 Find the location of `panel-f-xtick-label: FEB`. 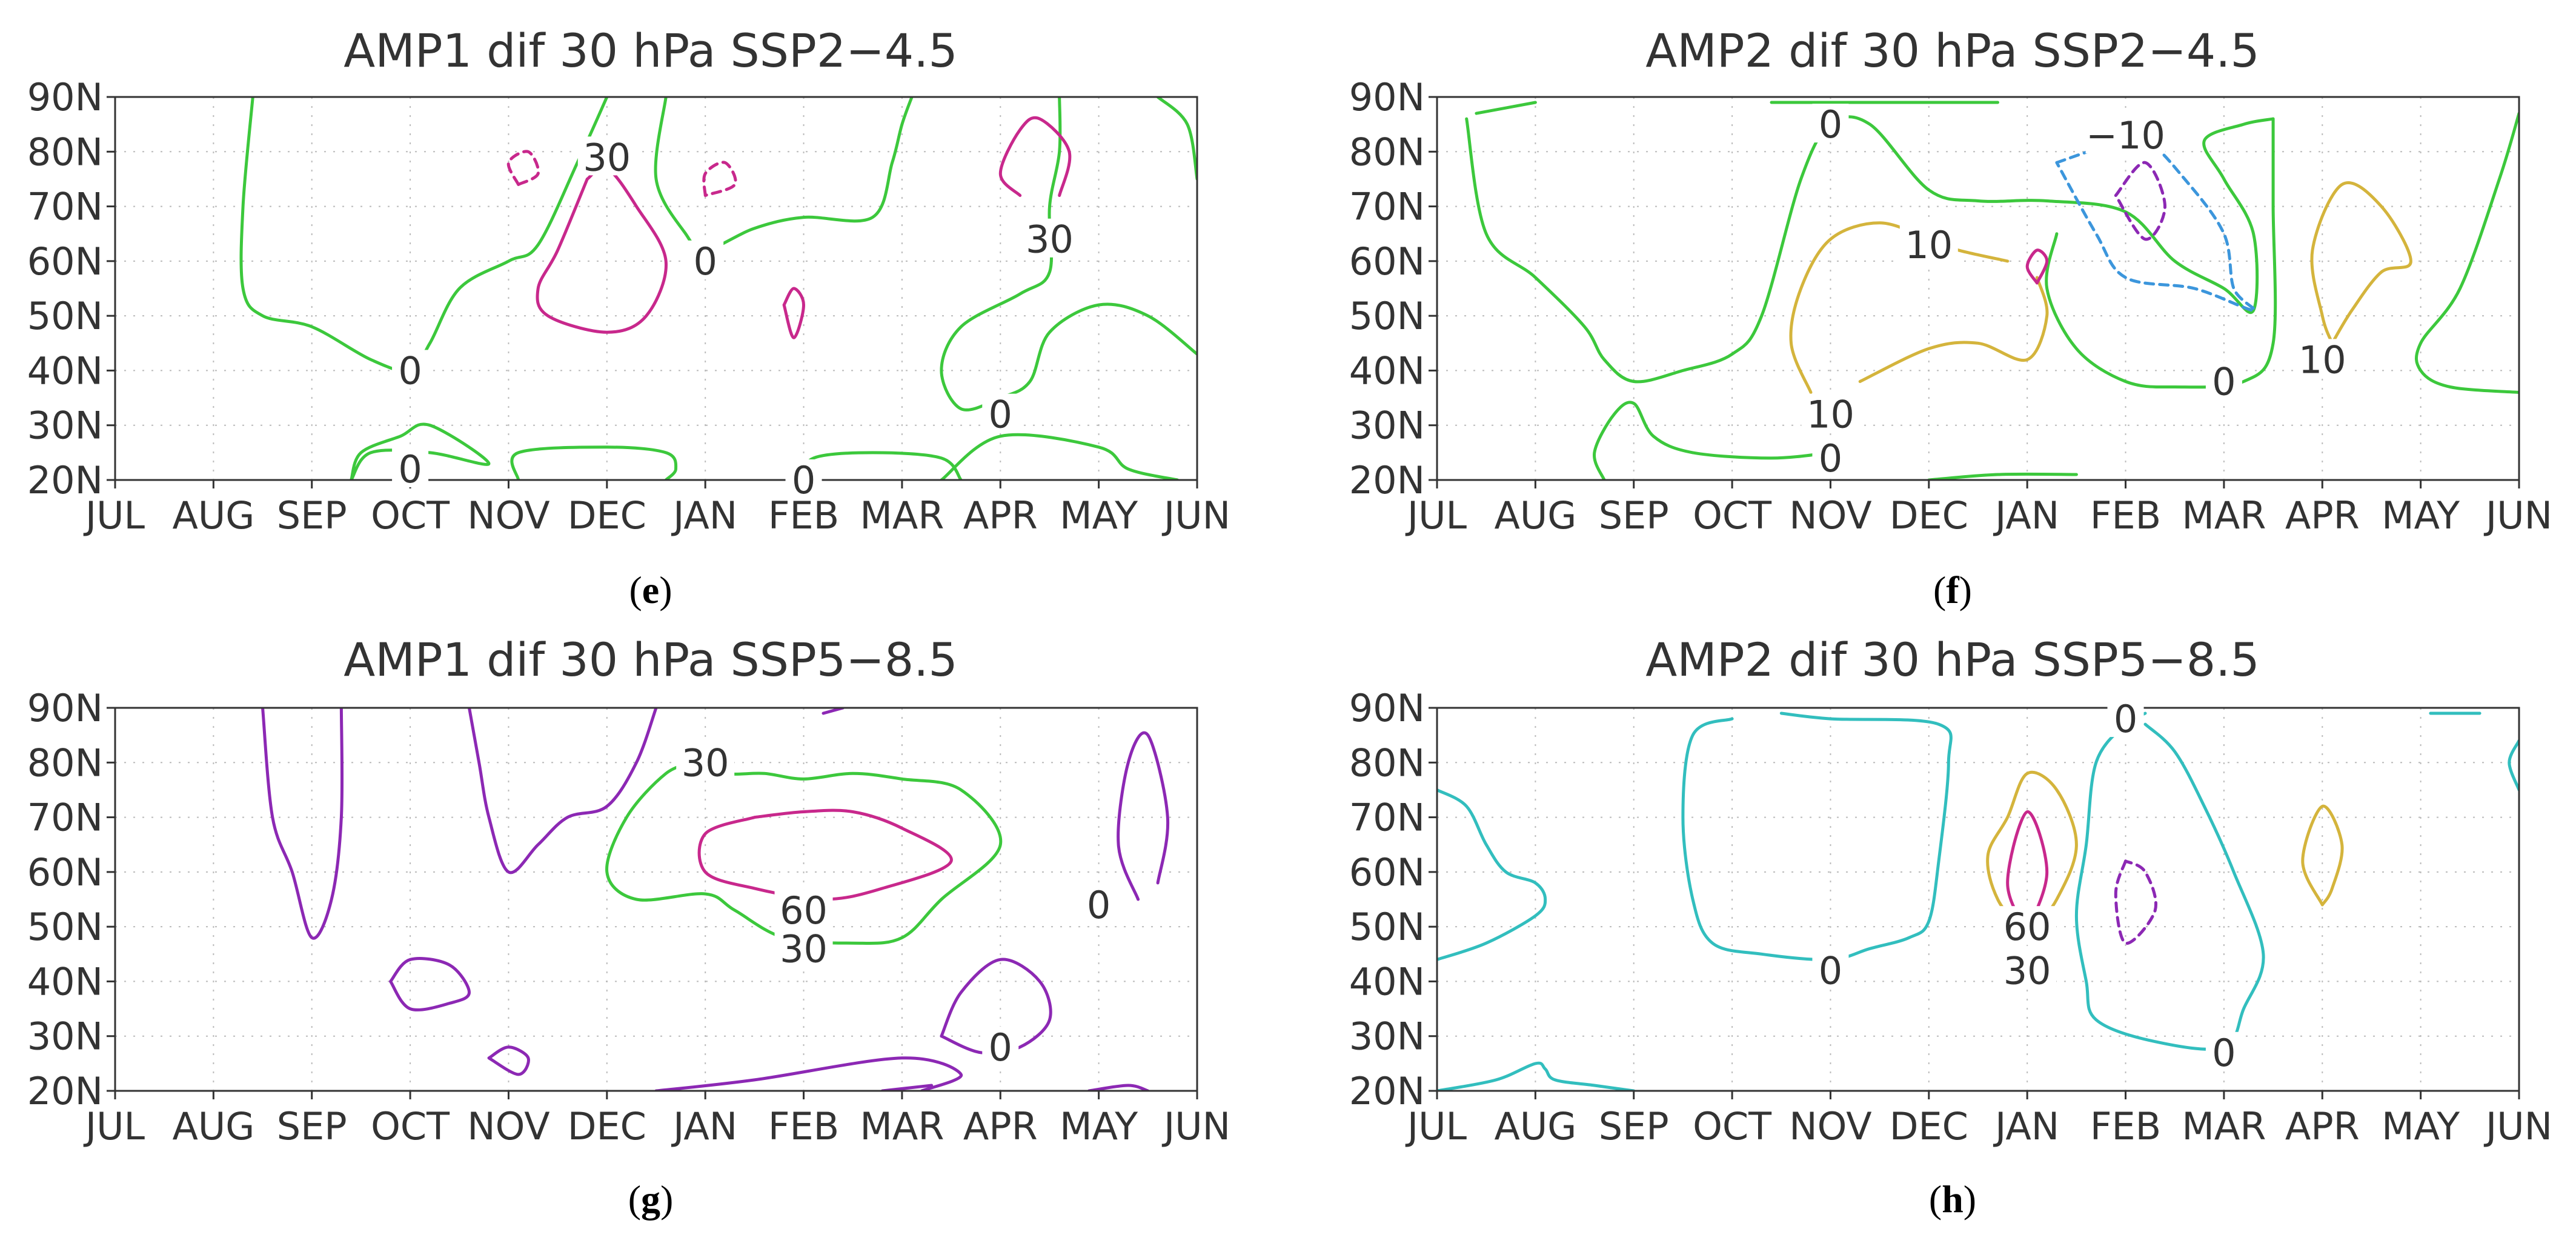

panel-f-xtick-label: FEB is located at coordinates (2125, 515).